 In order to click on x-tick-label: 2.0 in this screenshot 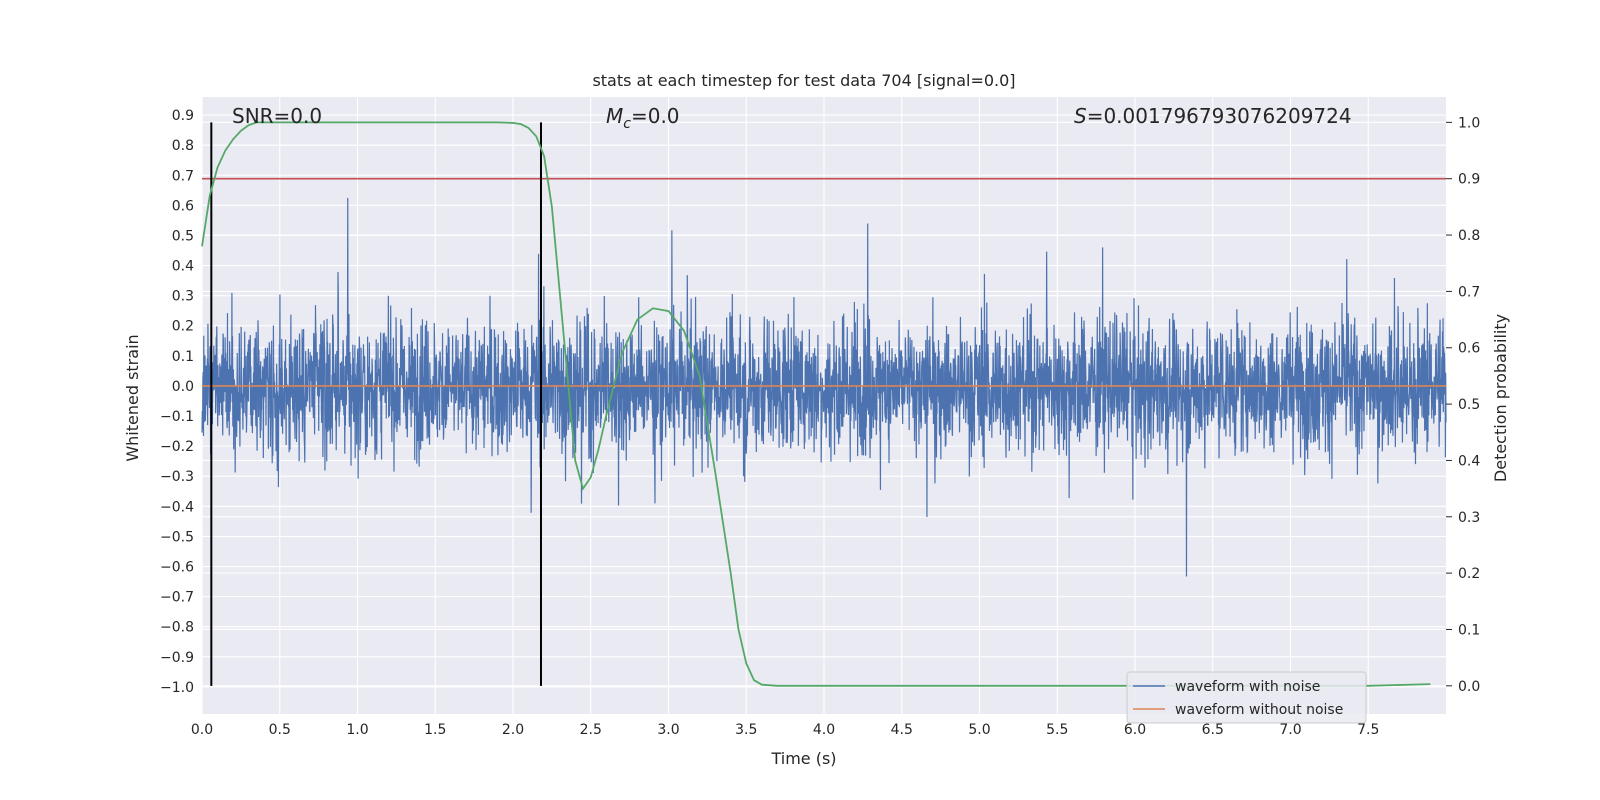, I will do `click(513, 730)`.